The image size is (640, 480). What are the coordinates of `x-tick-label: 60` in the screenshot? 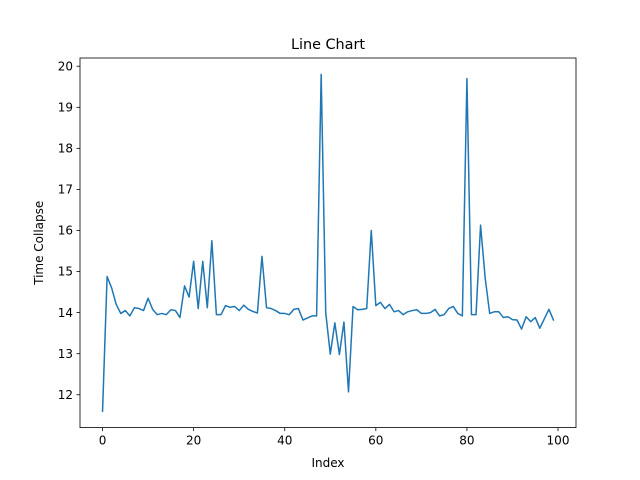 It's located at (375, 441).